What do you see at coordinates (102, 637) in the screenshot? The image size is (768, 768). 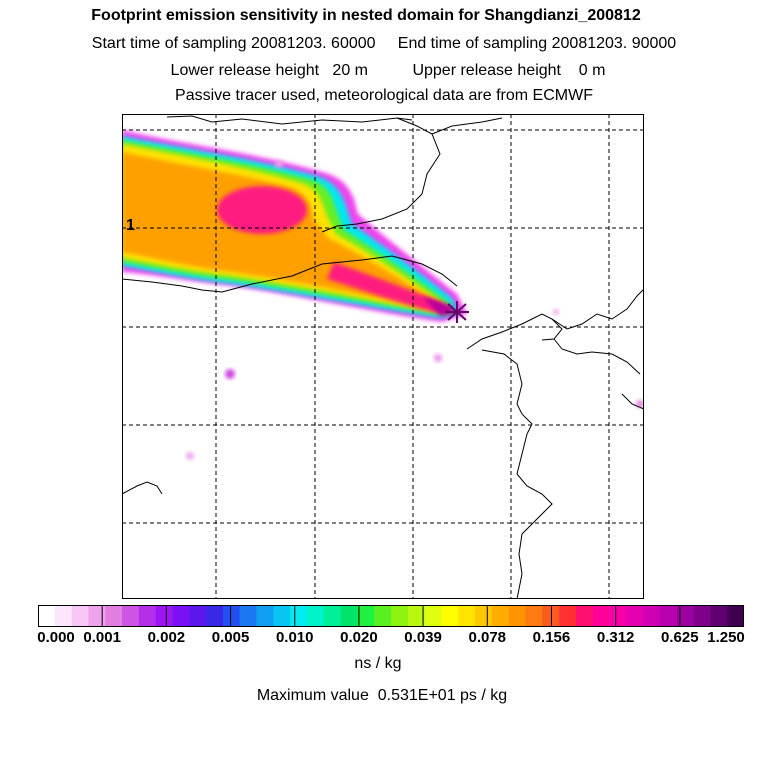 I see `colorbar-tick-label: 0.001` at bounding box center [102, 637].